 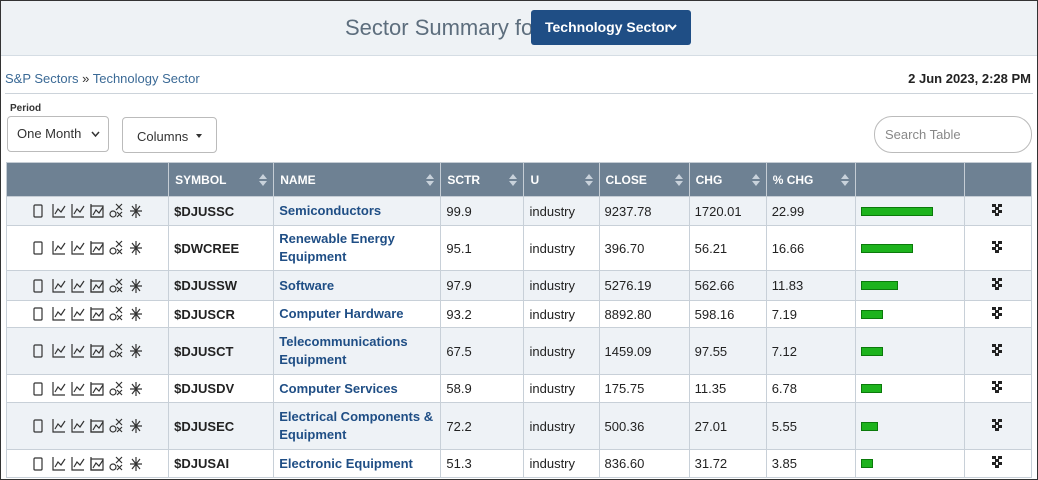 I want to click on header-cell: % CHG, so click(x=810, y=179).